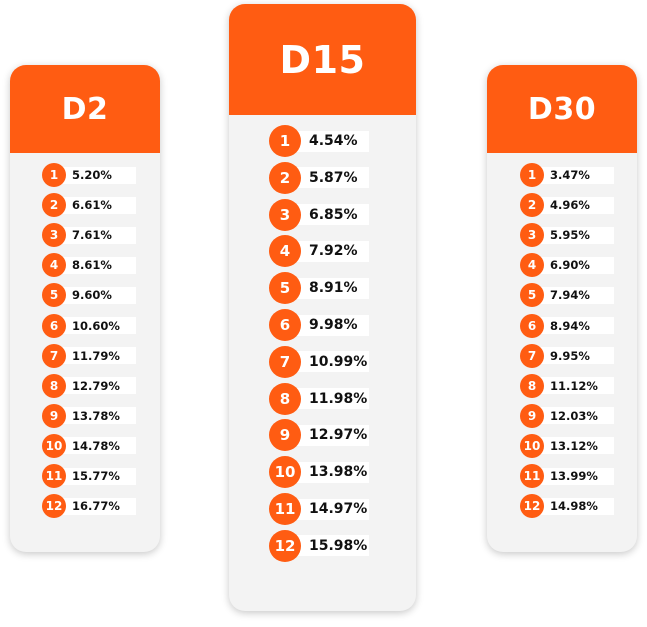 This screenshot has width=647, height=627. What do you see at coordinates (96, 416) in the screenshot?
I see `rate-value: 13.78%` at bounding box center [96, 416].